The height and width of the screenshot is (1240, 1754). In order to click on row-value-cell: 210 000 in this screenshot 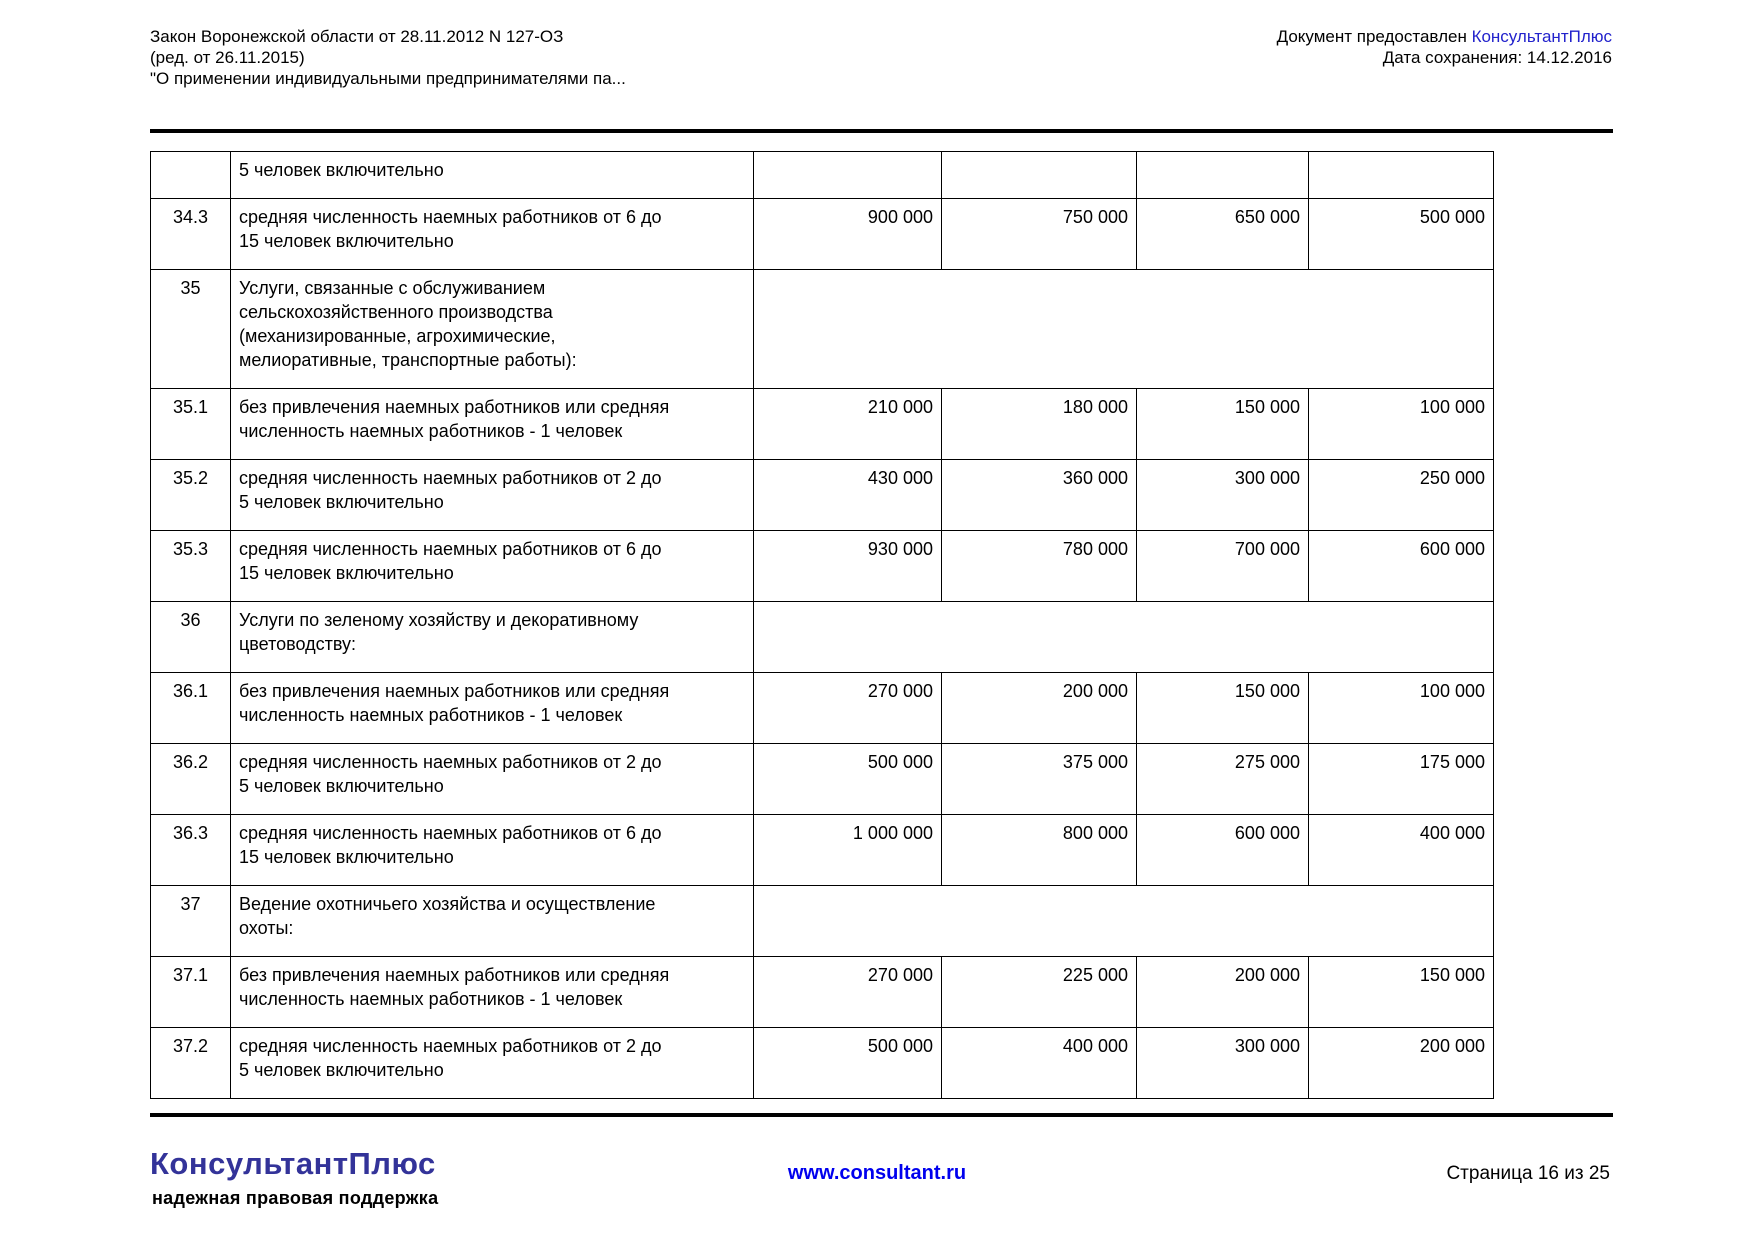, I will do `click(847, 424)`.